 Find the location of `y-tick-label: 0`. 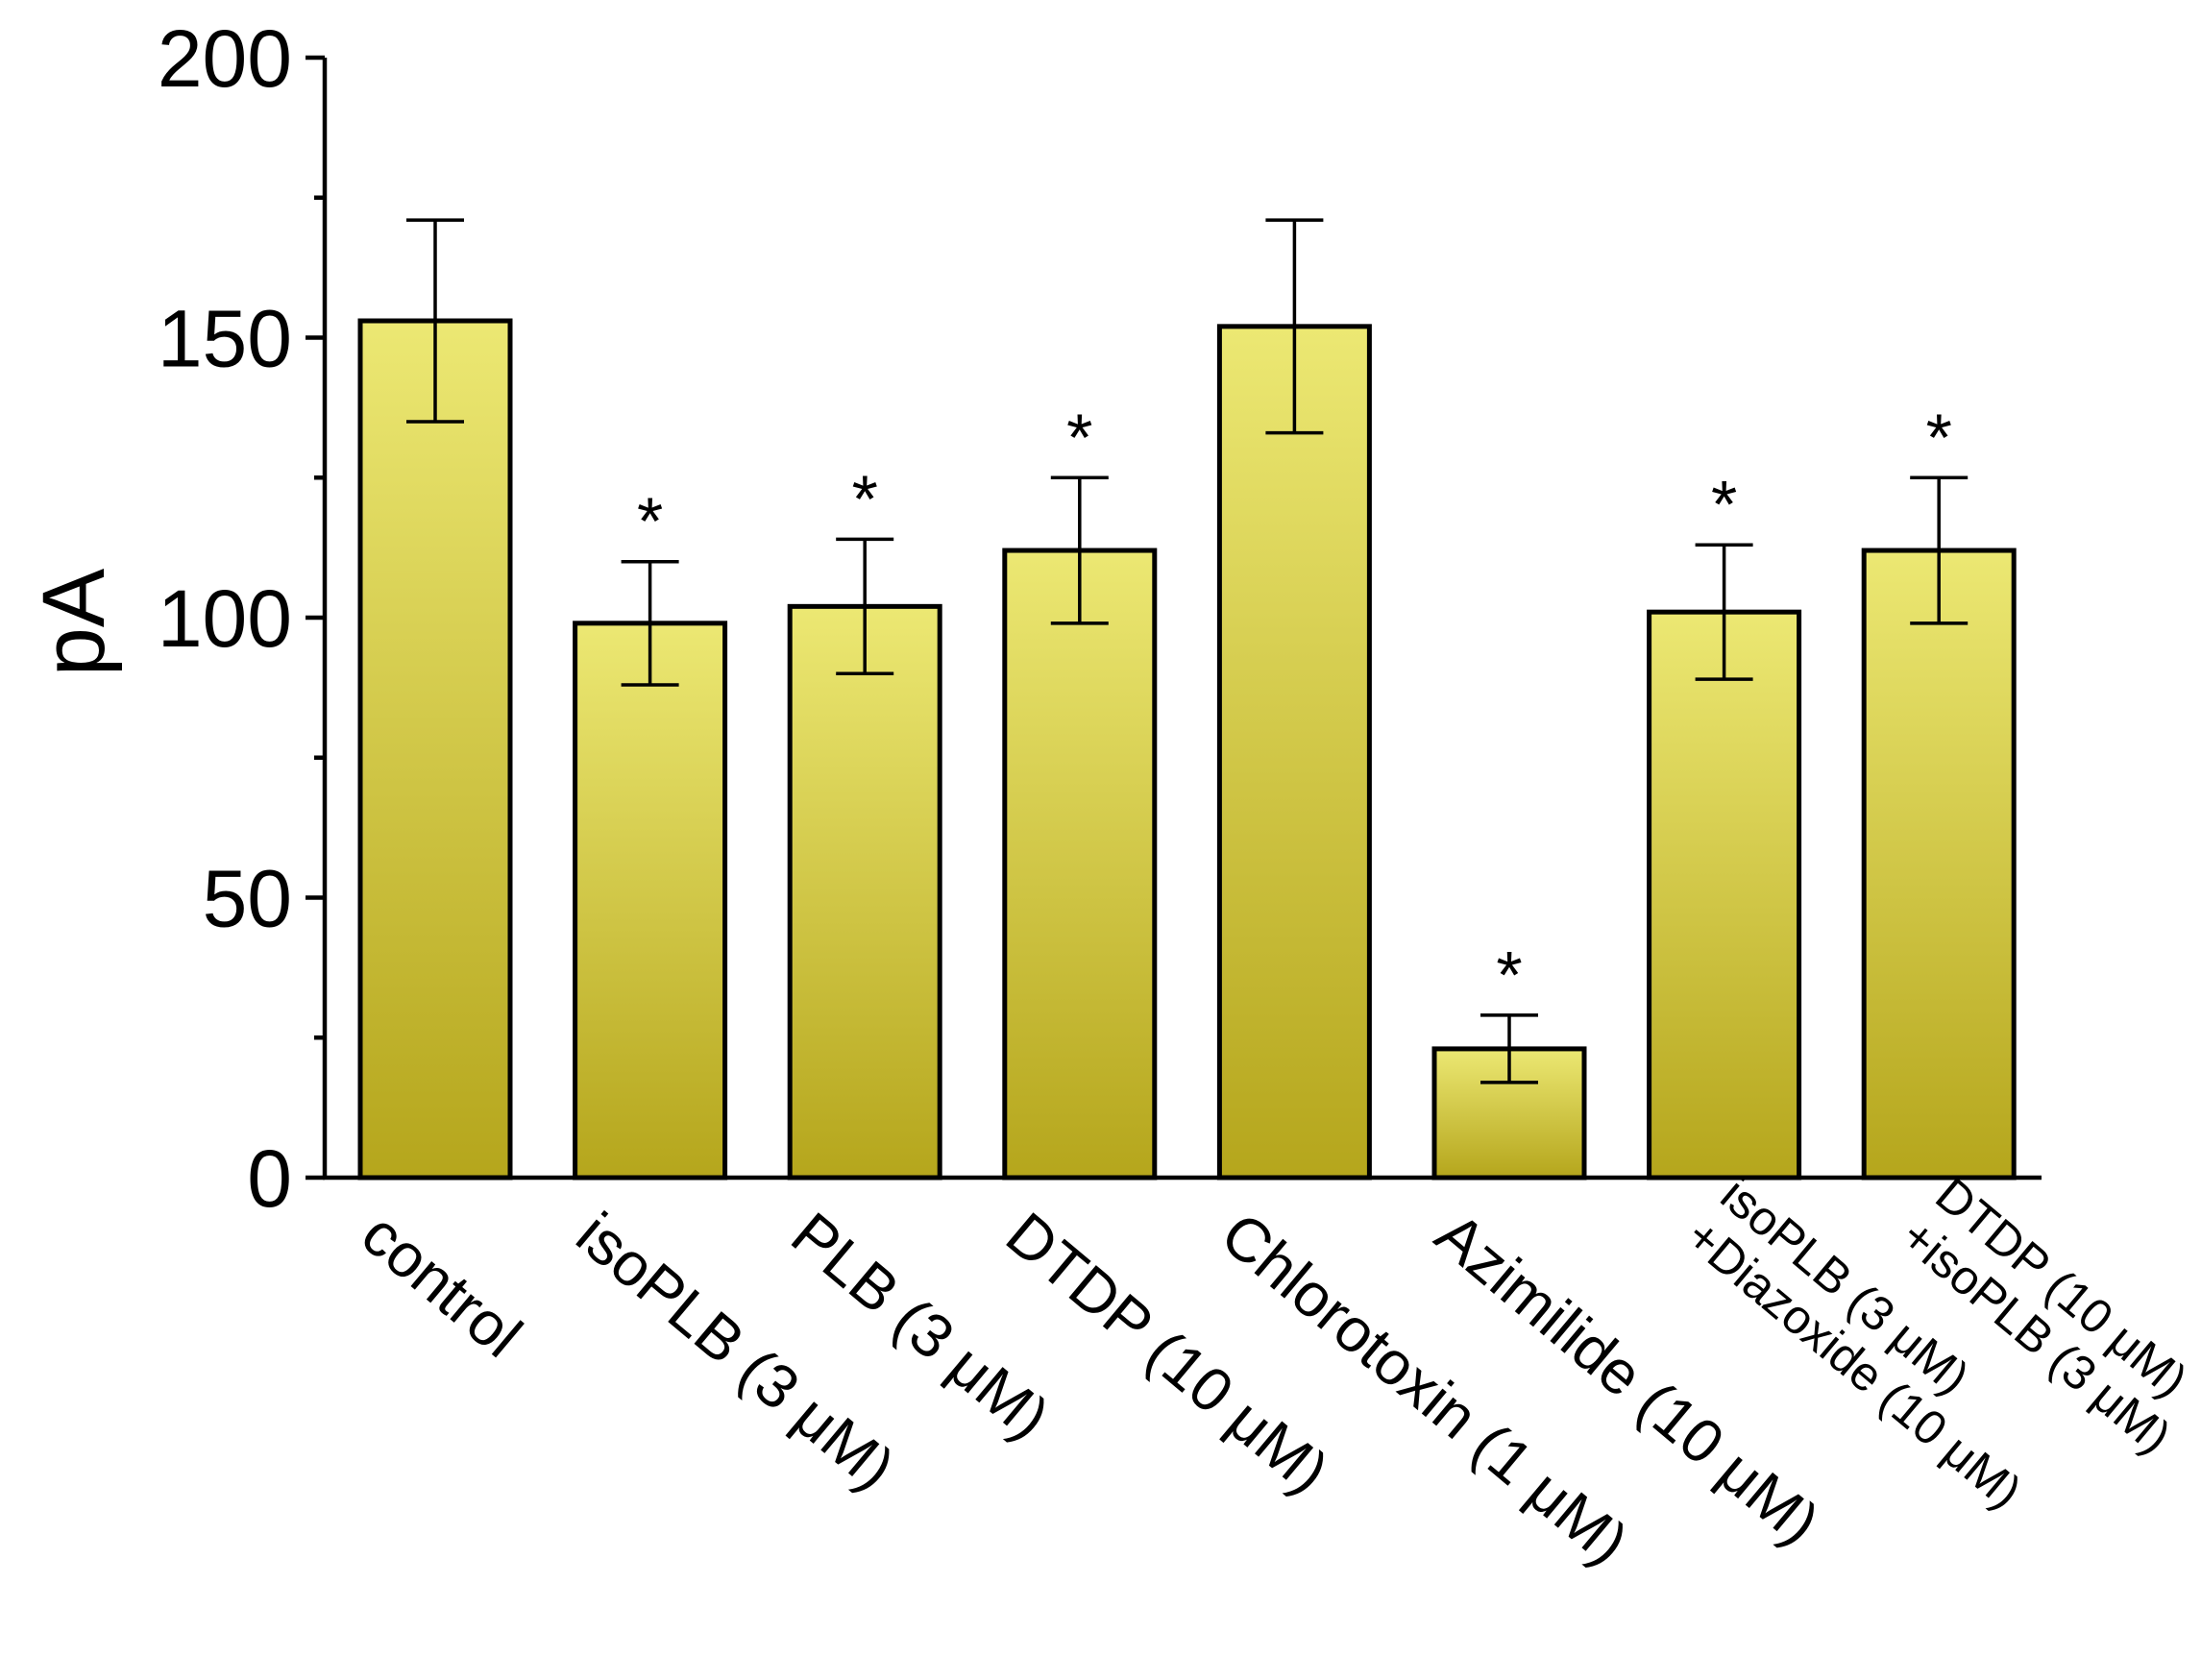

y-tick-label: 0 is located at coordinates (270, 1178).